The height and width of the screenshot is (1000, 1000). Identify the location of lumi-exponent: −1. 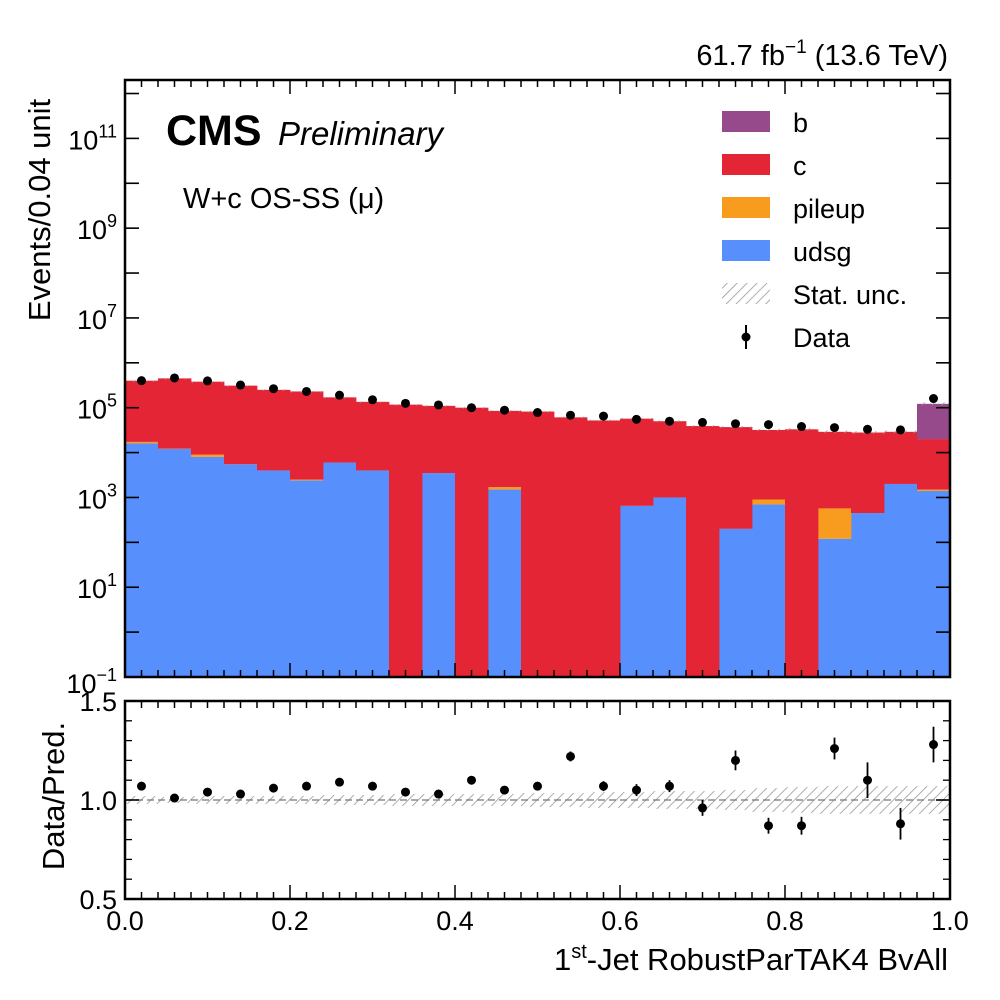
(796, 47).